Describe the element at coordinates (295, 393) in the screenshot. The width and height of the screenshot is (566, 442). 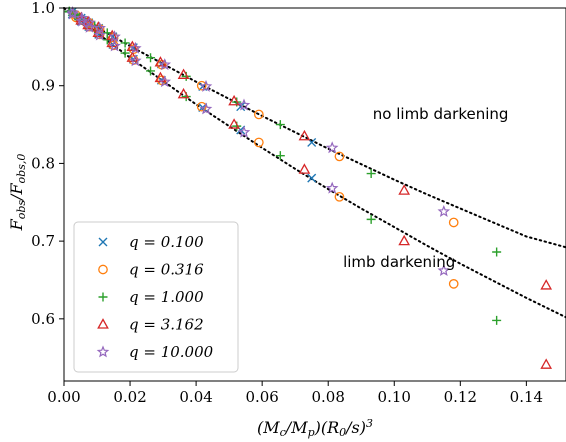
I see `x-axis-ticks: 0.00 0.02 0.04 0.06 0.08 0.10 0.12 0.14` at that location.